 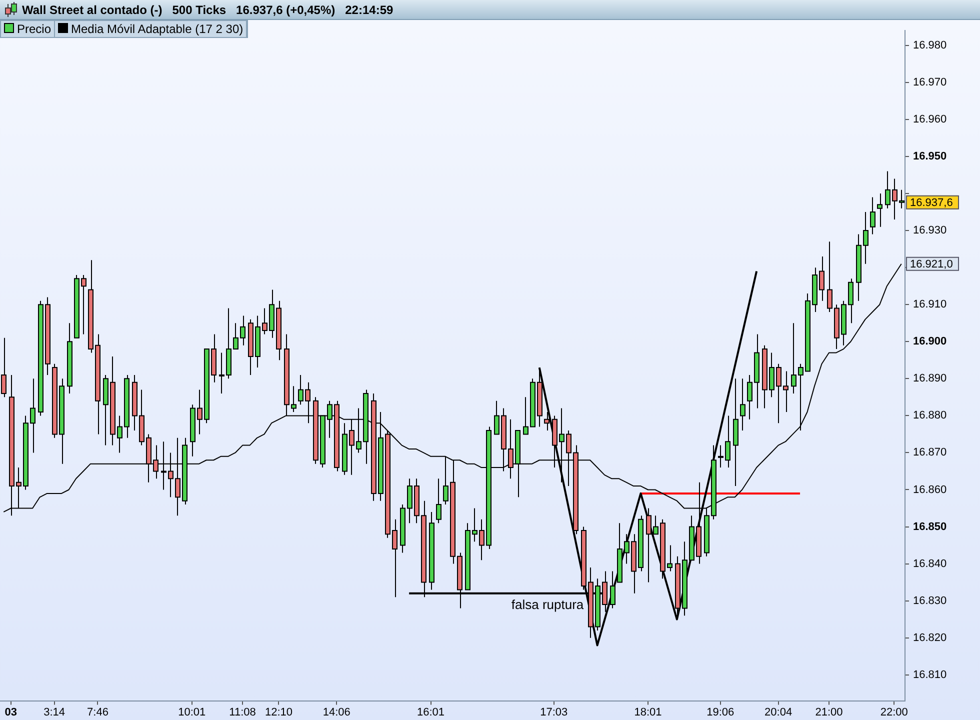 What do you see at coordinates (28, 29) in the screenshot?
I see `legend-label: Precio` at bounding box center [28, 29].